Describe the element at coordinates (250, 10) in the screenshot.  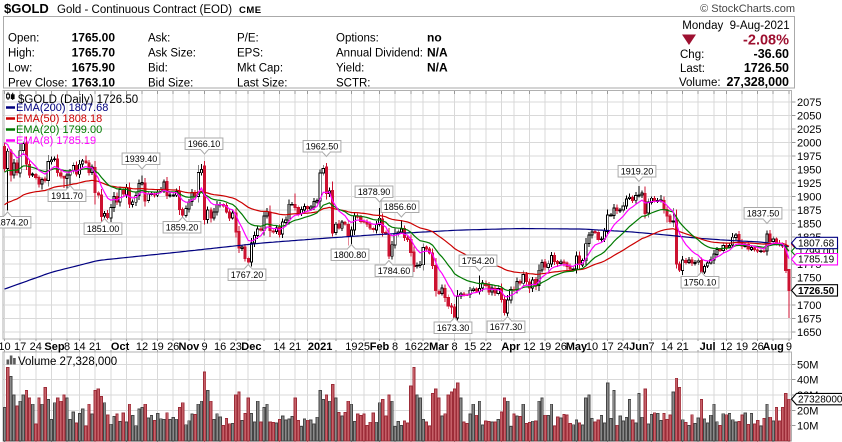
I see `svg-text: CME` at that location.